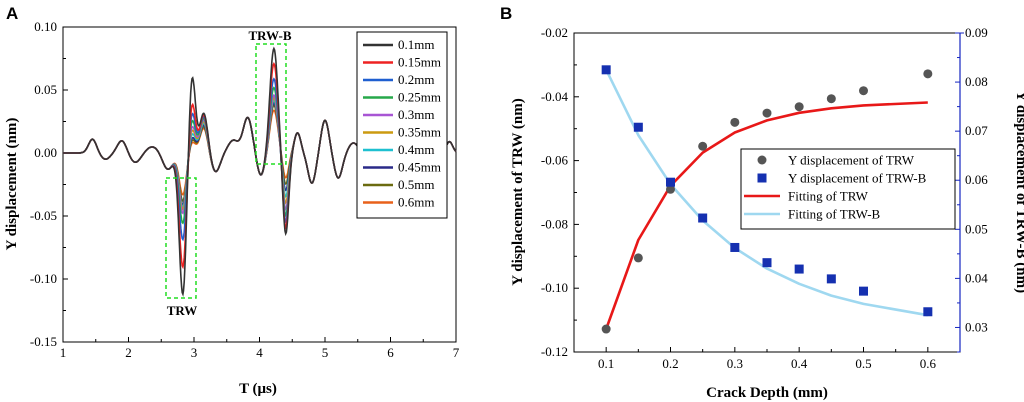 The image size is (1024, 402). I want to click on panel-a-legend-label: 0.3mm, so click(416, 114).